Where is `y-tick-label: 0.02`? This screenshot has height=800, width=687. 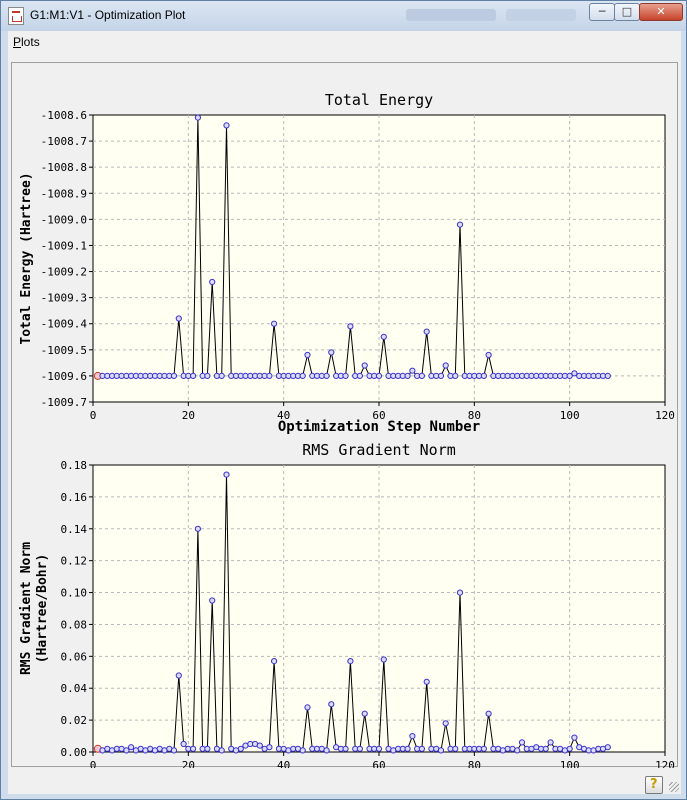 y-tick-label: 0.02 is located at coordinates (74, 720).